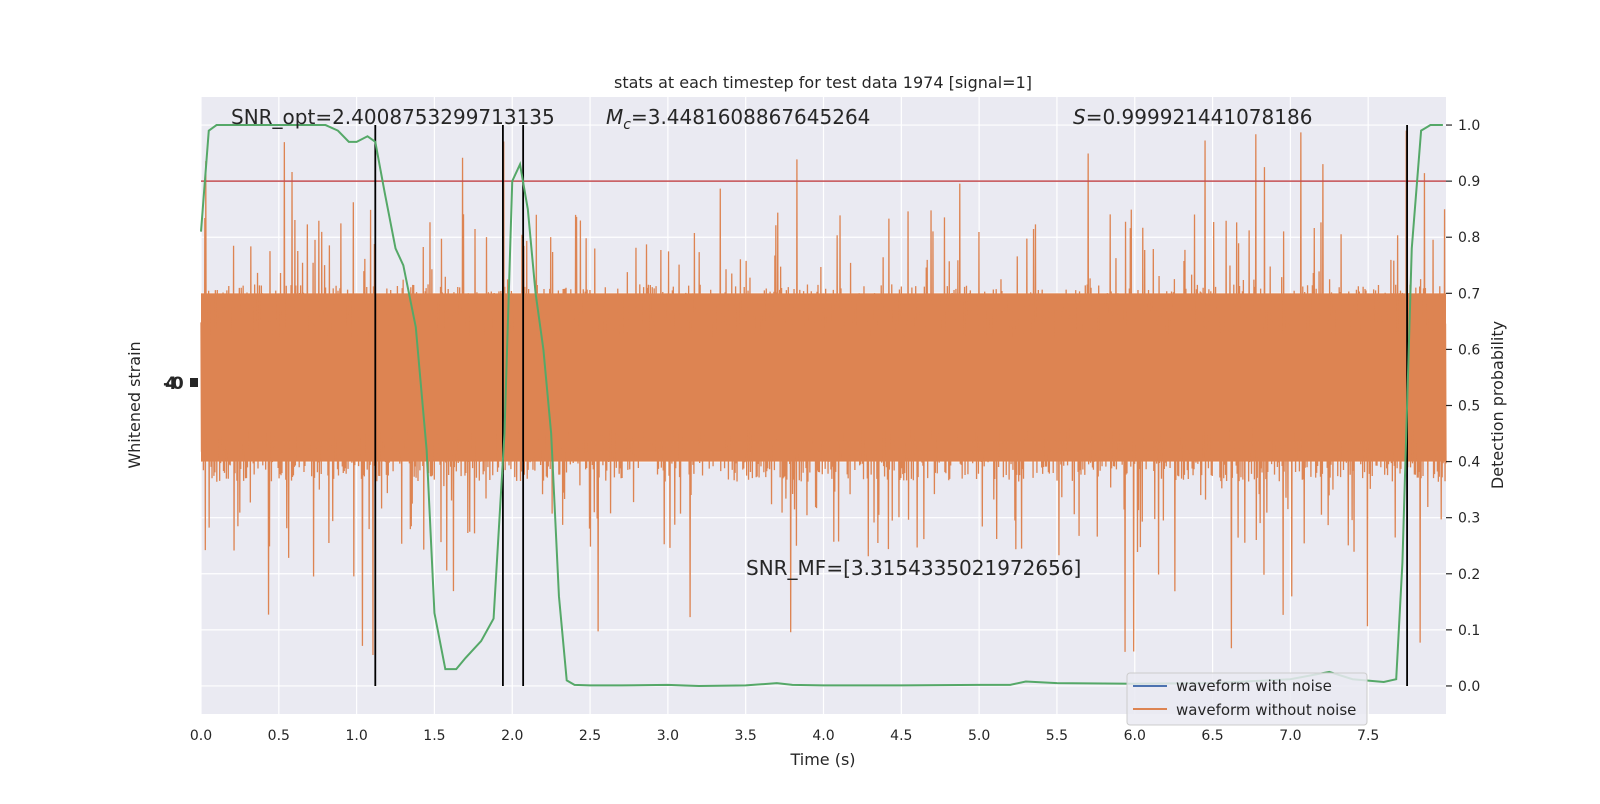 The height and width of the screenshot is (804, 1600). Describe the element at coordinates (1079, 117) in the screenshot. I see `s-symbol: S` at that location.